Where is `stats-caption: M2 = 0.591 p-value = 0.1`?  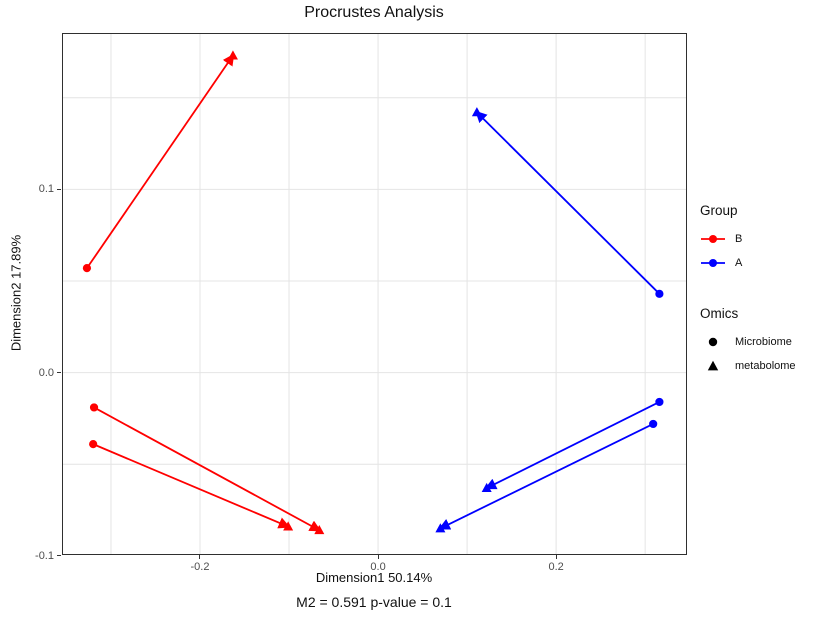 stats-caption: M2 = 0.591 p-value = 0.1 is located at coordinates (374, 602).